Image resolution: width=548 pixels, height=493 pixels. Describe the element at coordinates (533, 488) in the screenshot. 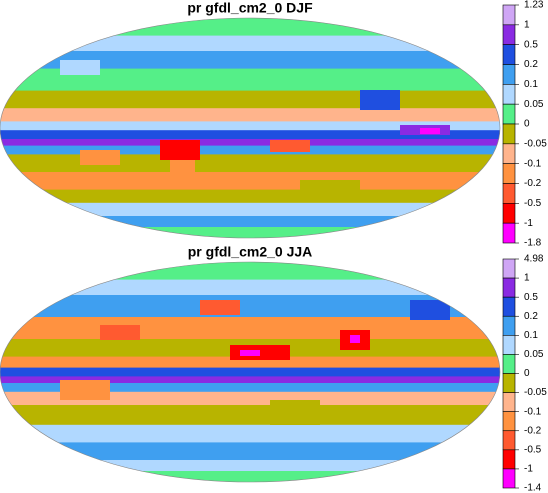

I see `colorbar-label: -1.4` at that location.